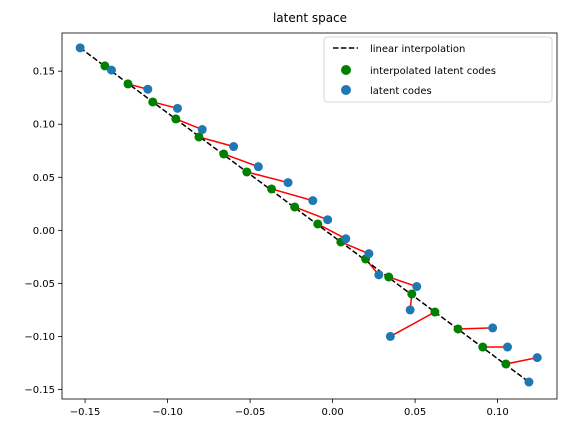 The width and height of the screenshot is (568, 433). I want to click on y-tick-label: 0.10, so click(44, 125).